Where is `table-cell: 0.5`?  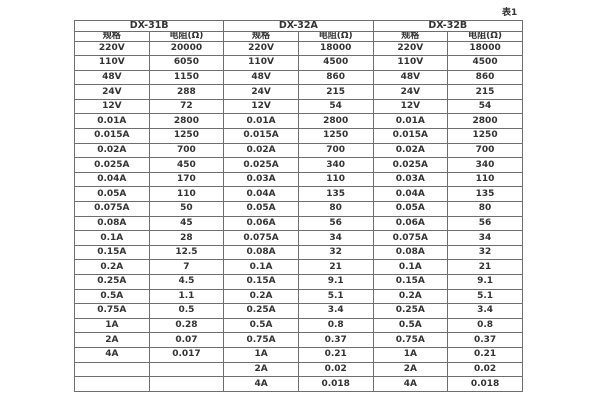 table-cell: 0.5 is located at coordinates (186, 311).